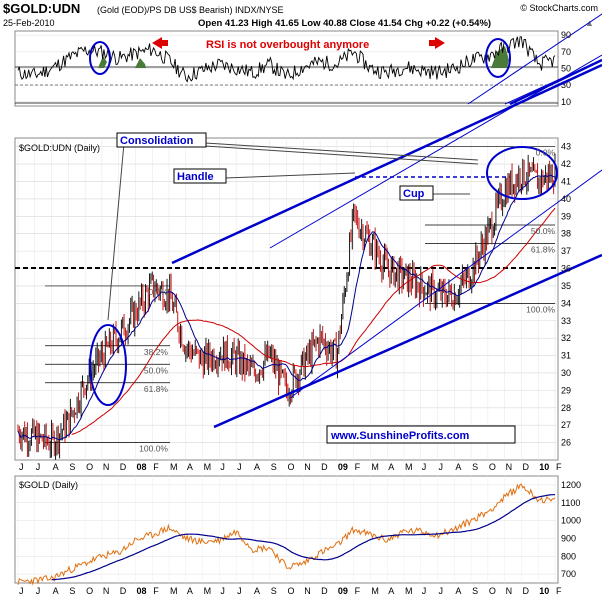 The width and height of the screenshot is (602, 602). I want to click on x-tick-label: 09, so click(343, 467).